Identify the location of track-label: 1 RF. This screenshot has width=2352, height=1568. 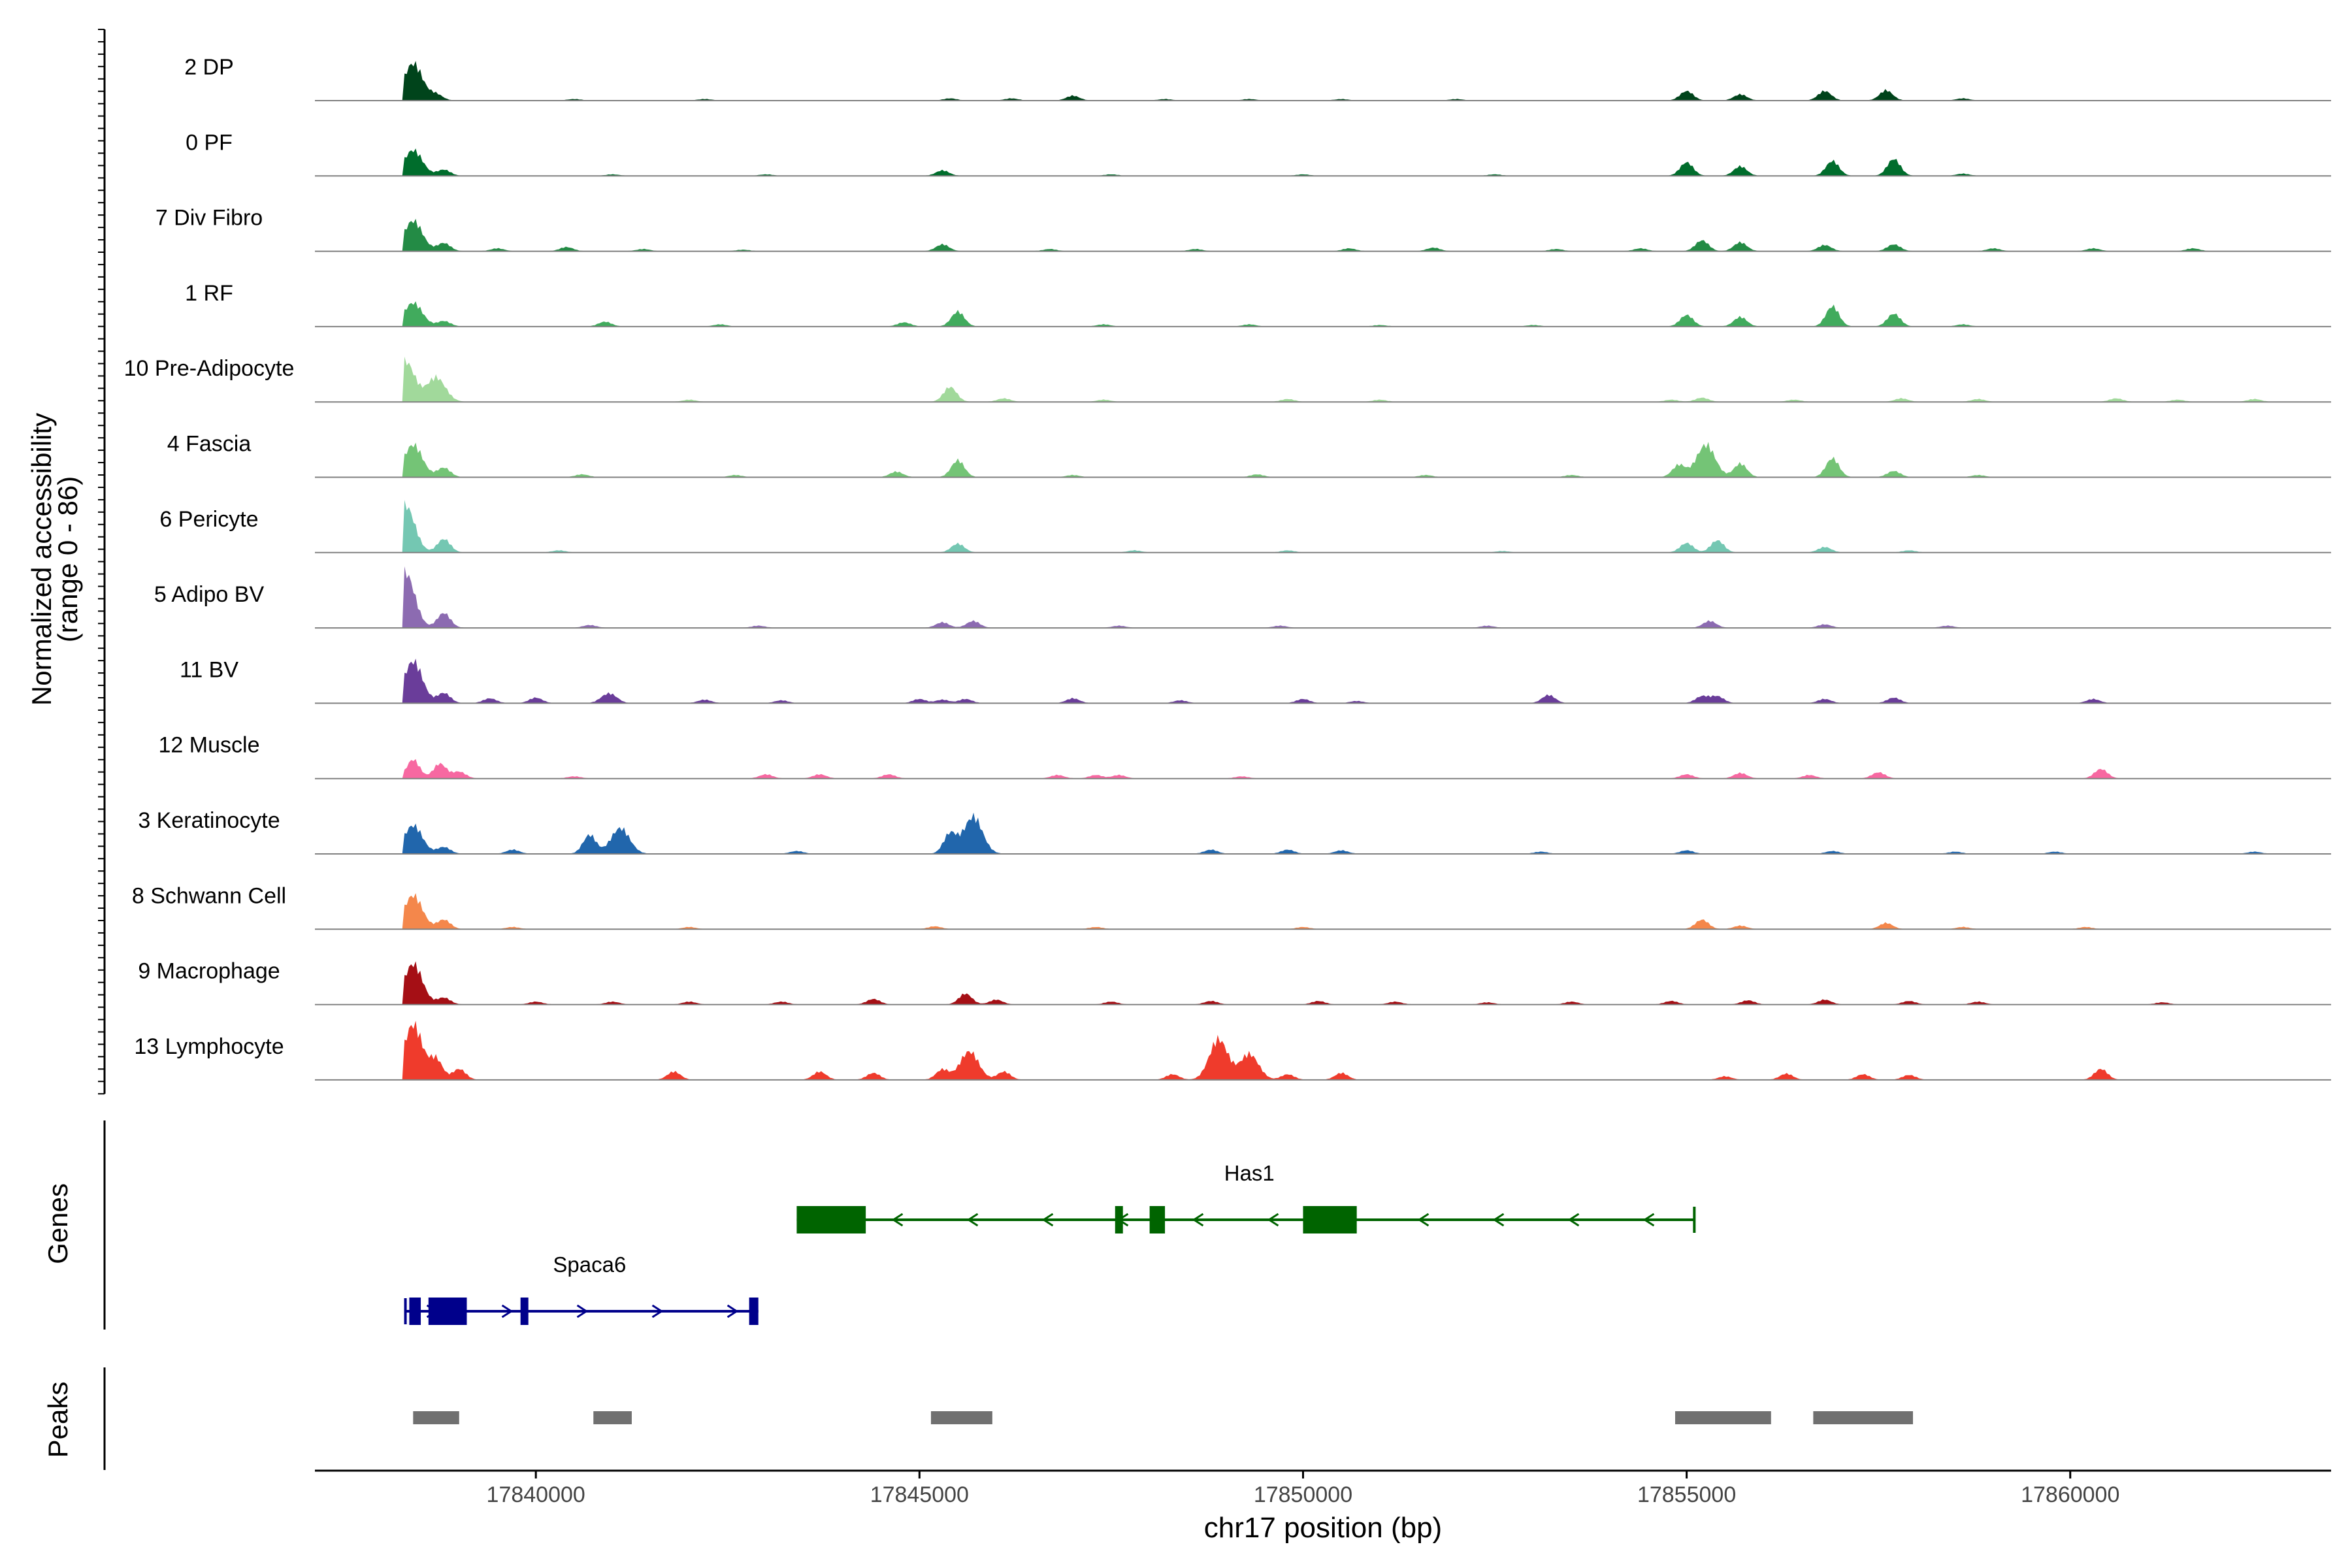
(209, 293).